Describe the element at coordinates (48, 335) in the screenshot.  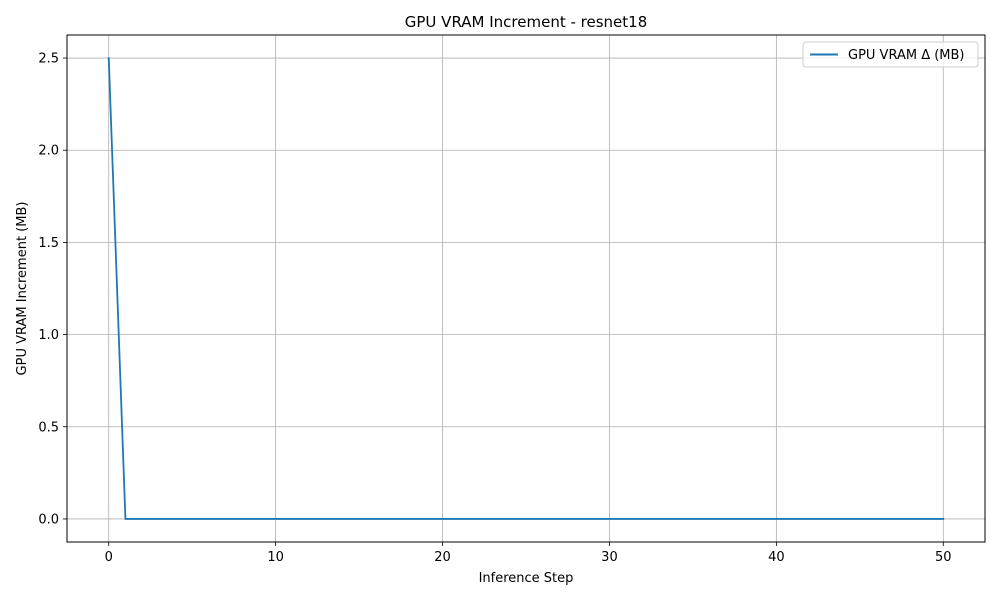
I see `y-tick-label: 1.0` at that location.